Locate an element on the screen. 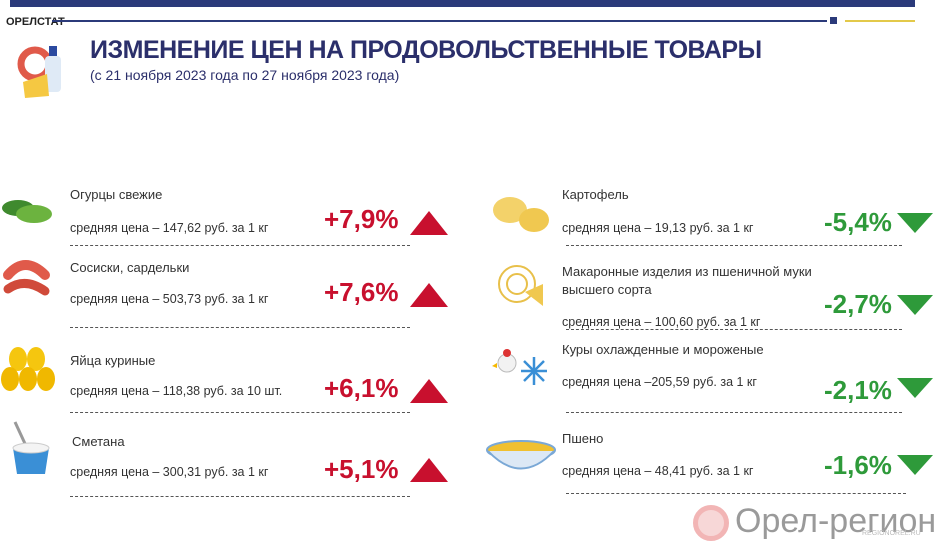 This screenshot has width=942, height=541. header-accent-line is located at coordinates (880, 21).